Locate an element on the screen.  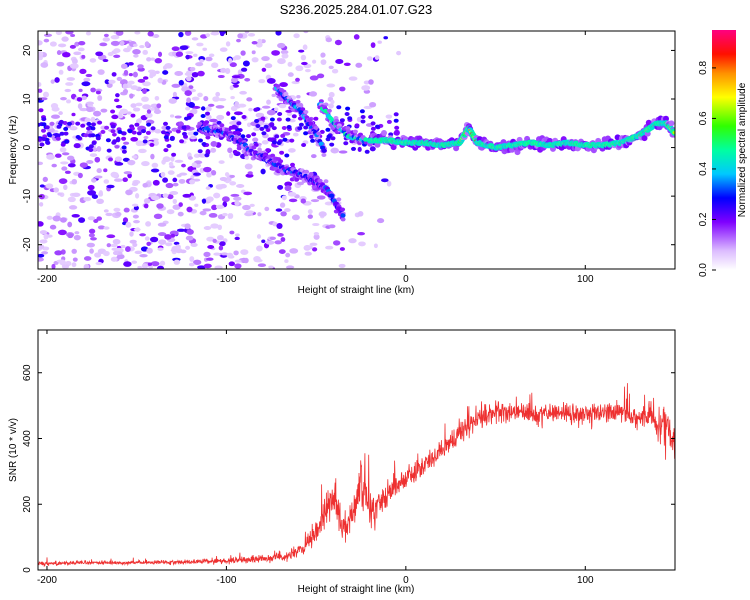
y-tick-label: 400 is located at coordinates (27, 438).